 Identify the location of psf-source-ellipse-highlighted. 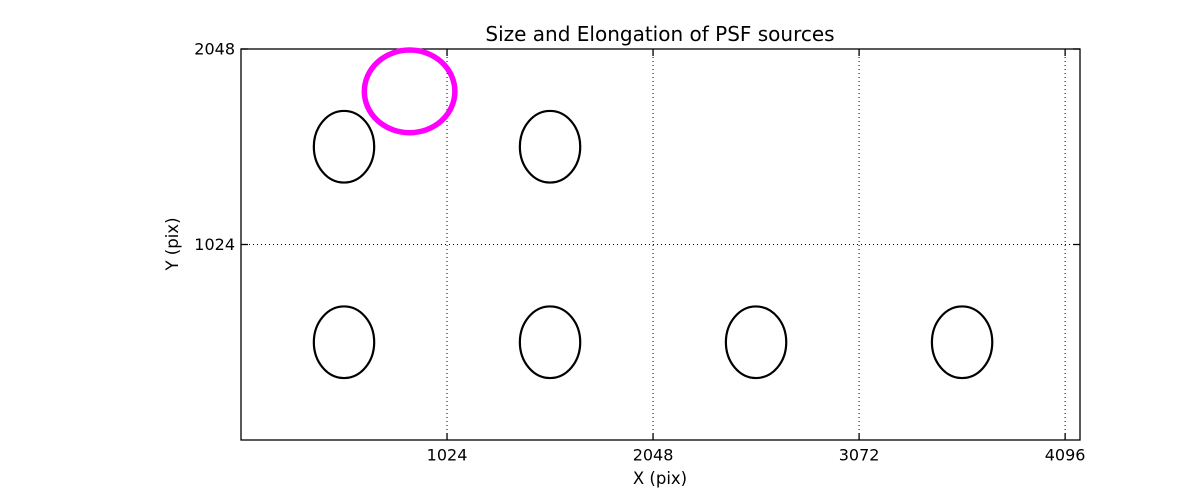
(409, 91).